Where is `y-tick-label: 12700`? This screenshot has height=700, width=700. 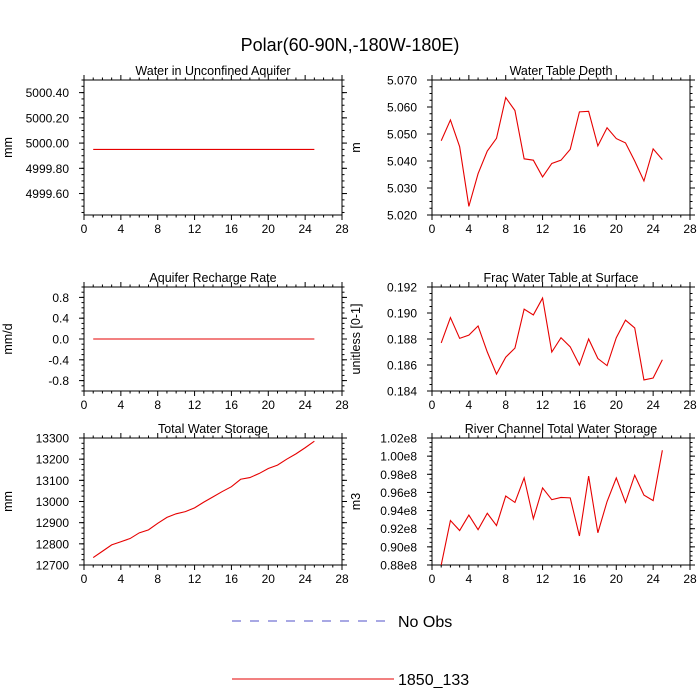
y-tick-label: 12700 is located at coordinates (53, 566).